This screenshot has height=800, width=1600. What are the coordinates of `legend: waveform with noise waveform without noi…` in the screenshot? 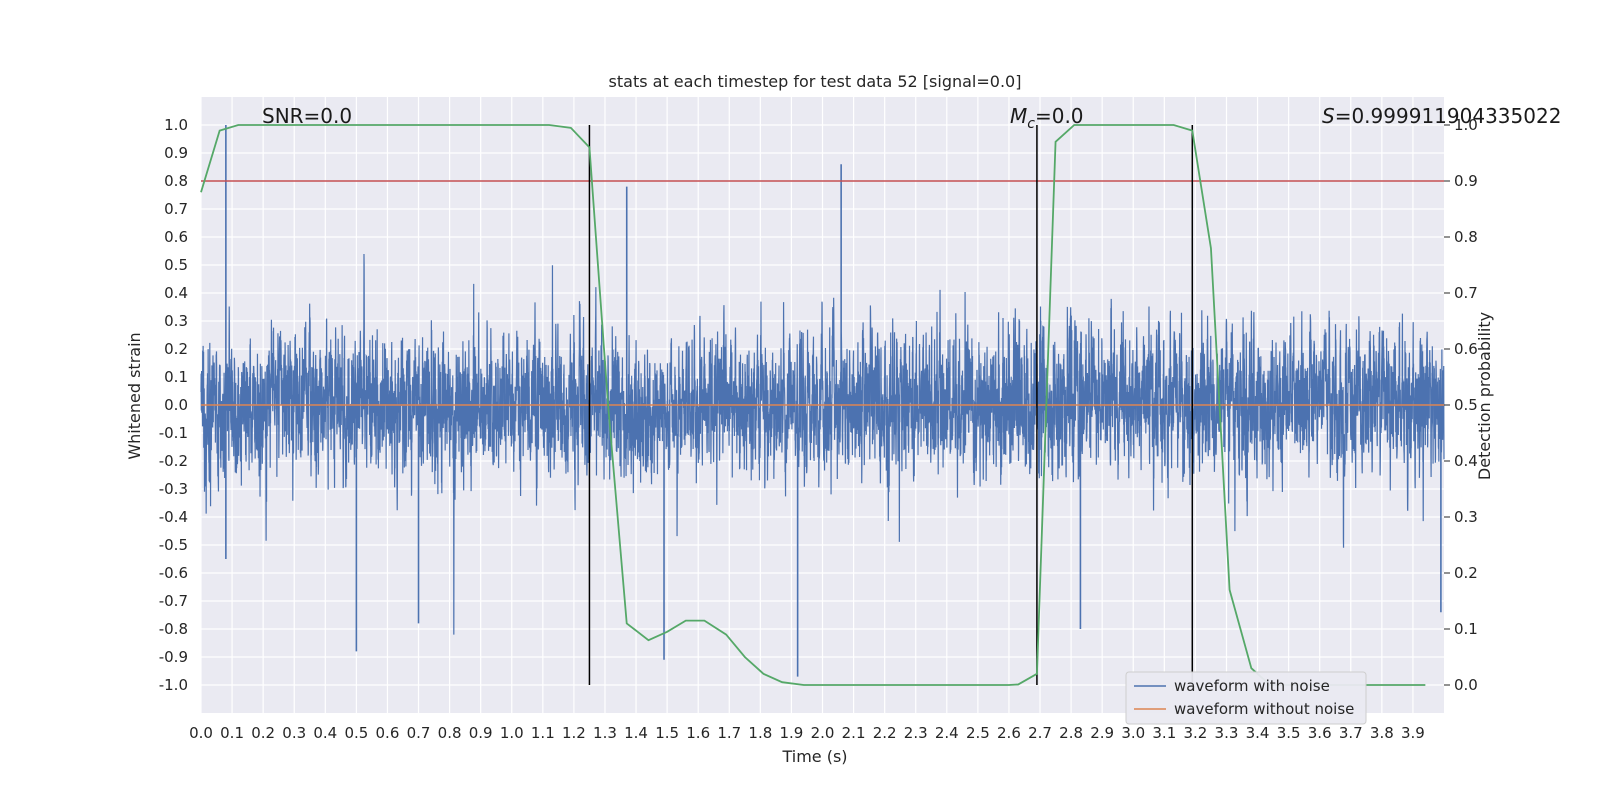 It's located at (1246, 698).